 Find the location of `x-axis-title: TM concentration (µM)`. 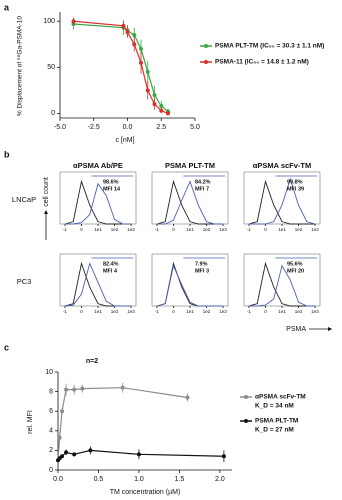

x-axis-title: TM concentration (µM) is located at coordinates (145, 492).